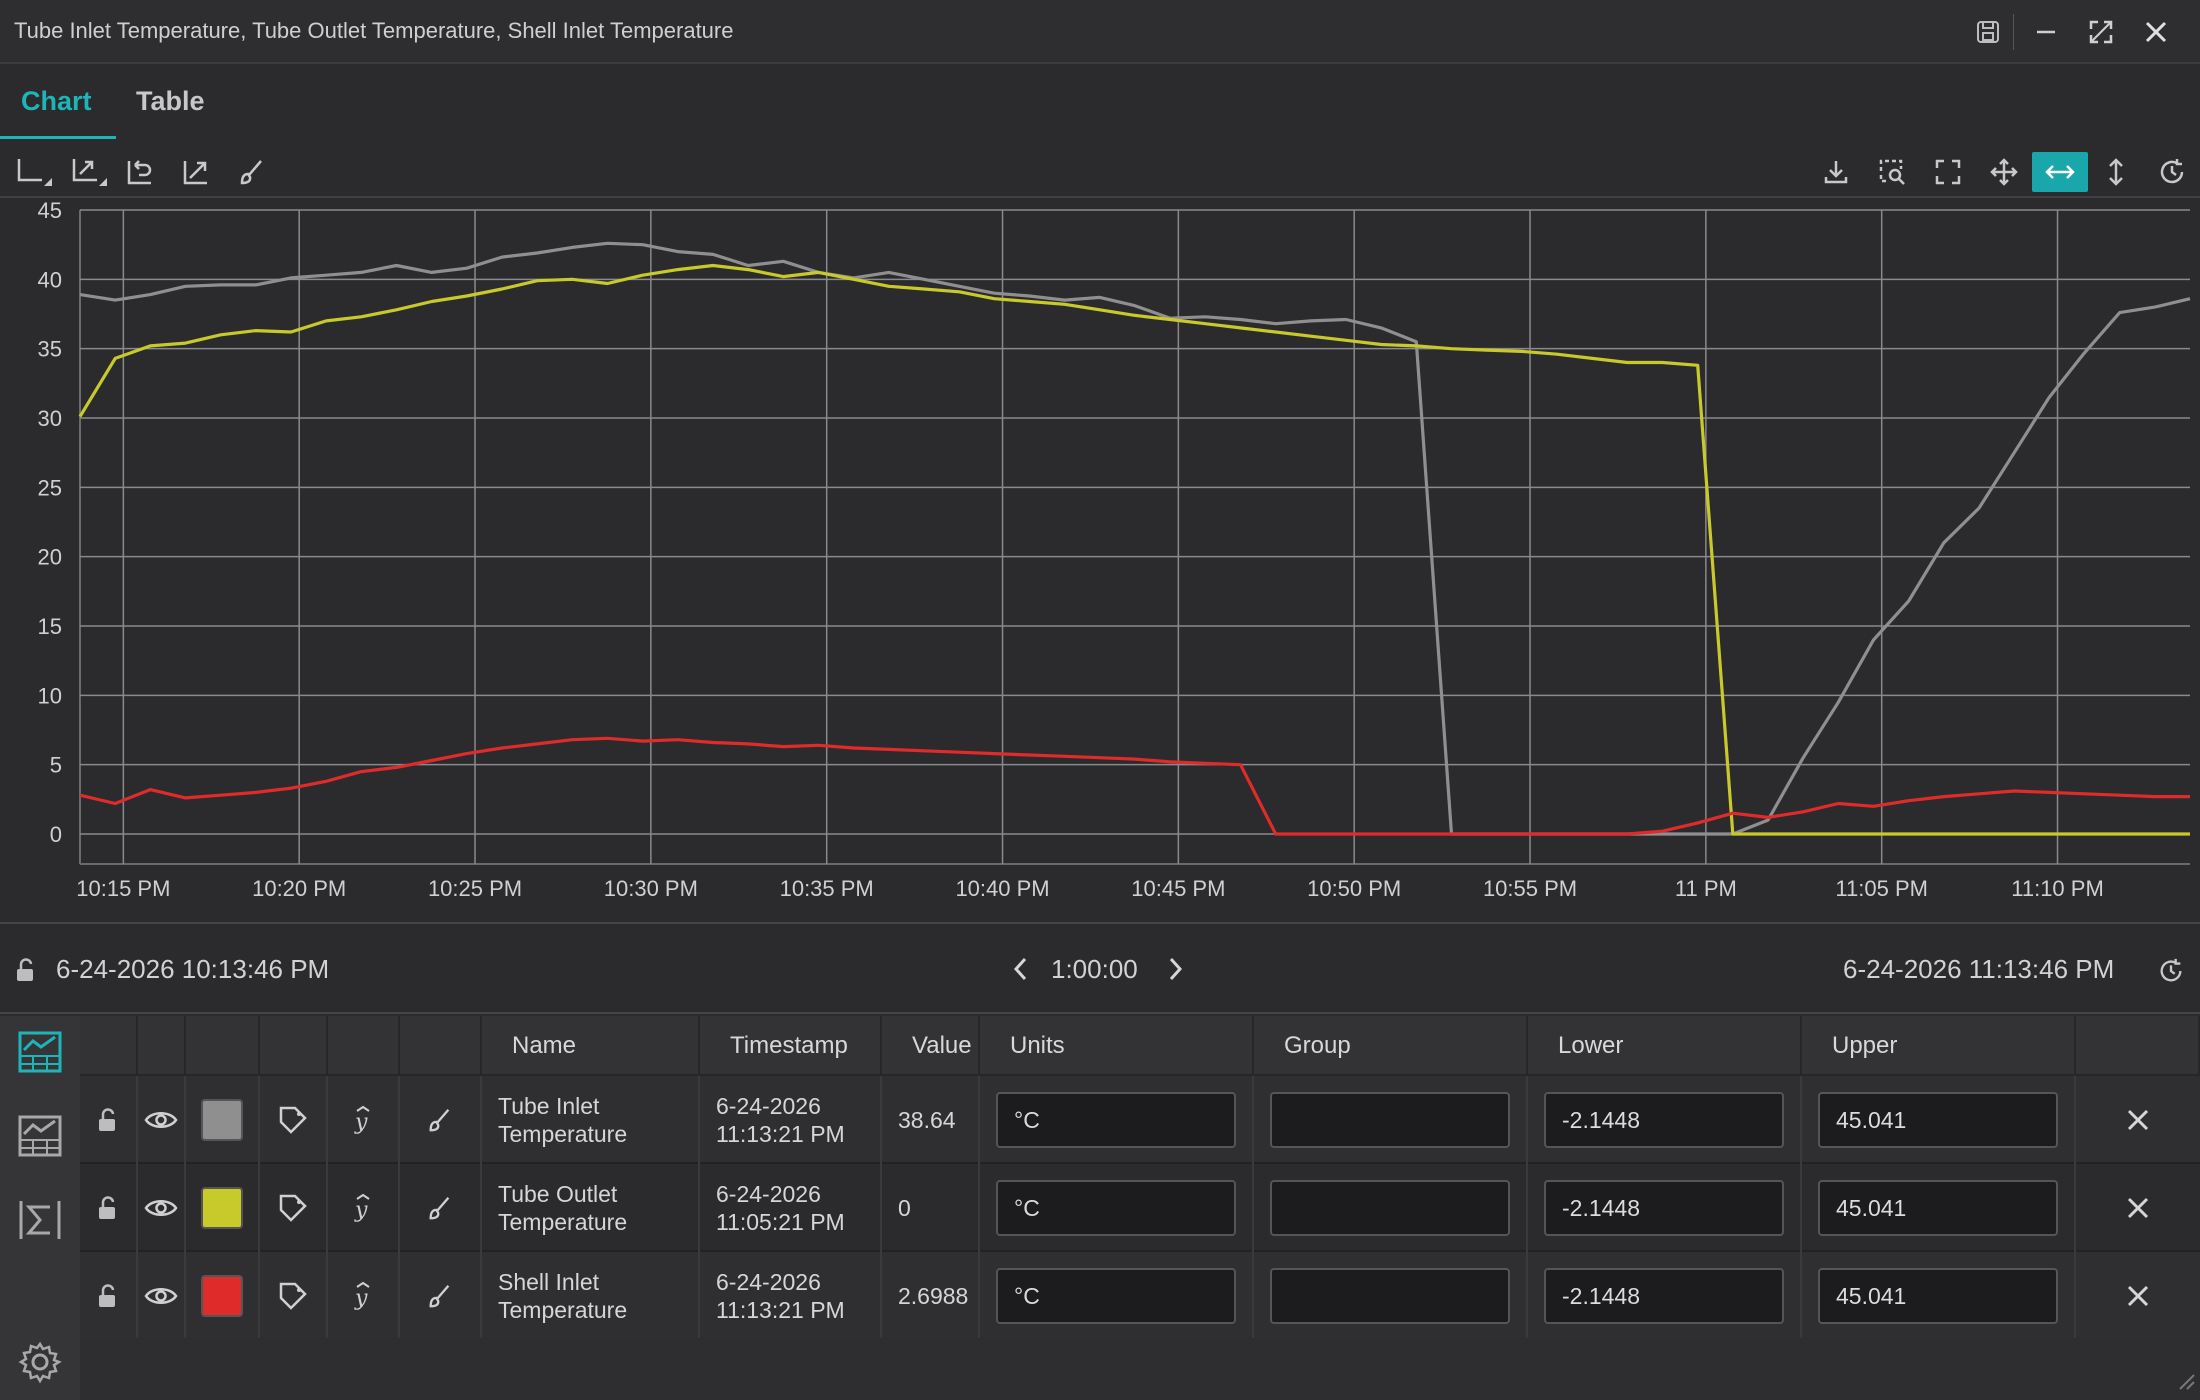 This screenshot has width=2200, height=1400. I want to click on start-lock-icon, so click(26, 970).